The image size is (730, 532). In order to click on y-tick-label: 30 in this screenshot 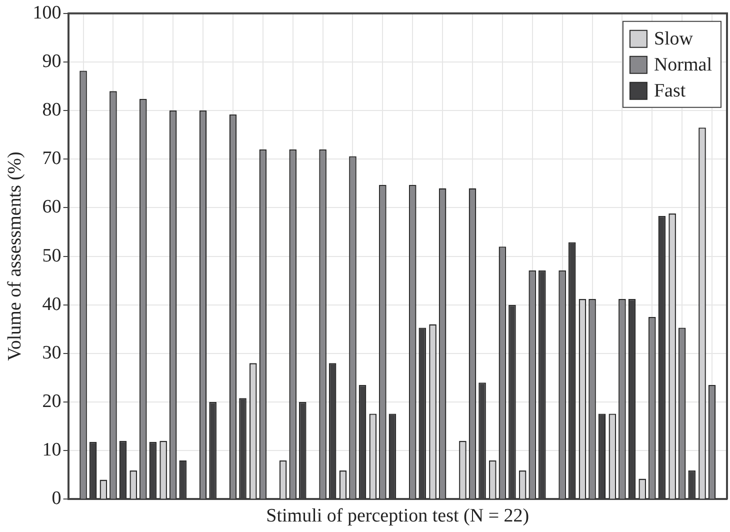, I will do `click(52, 353)`.